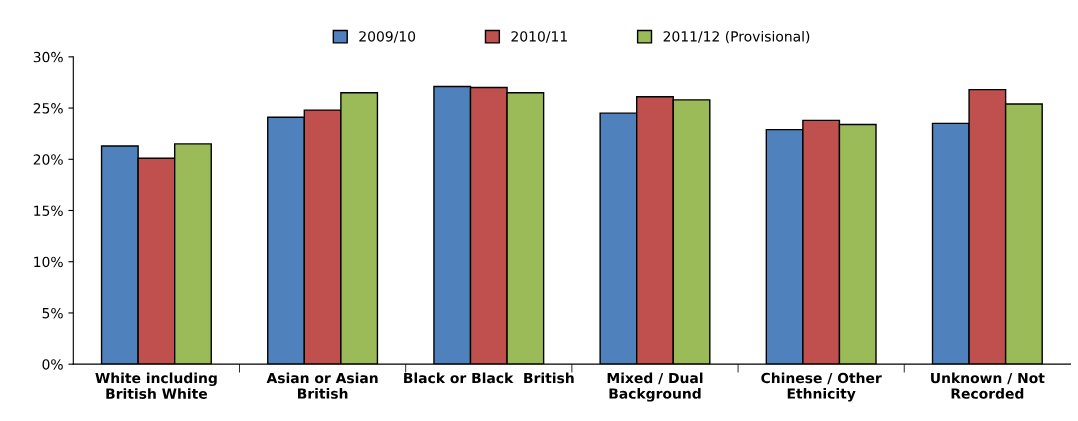  What do you see at coordinates (52, 364) in the screenshot?
I see `y-tick-label: 0%` at bounding box center [52, 364].